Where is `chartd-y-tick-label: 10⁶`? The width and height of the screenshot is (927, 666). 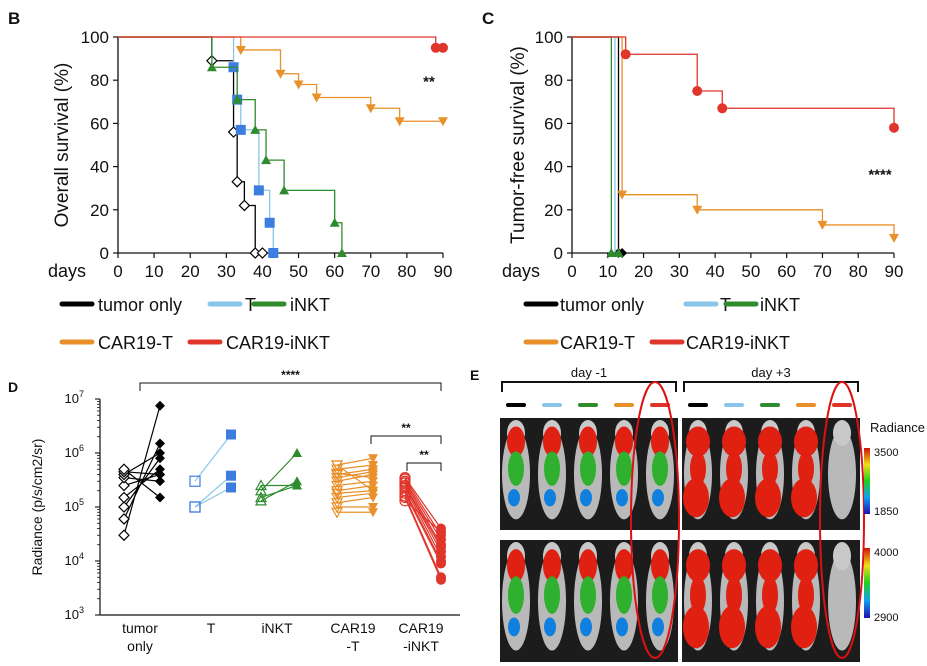 chartd-y-tick-label: 10⁶ is located at coordinates (74, 451).